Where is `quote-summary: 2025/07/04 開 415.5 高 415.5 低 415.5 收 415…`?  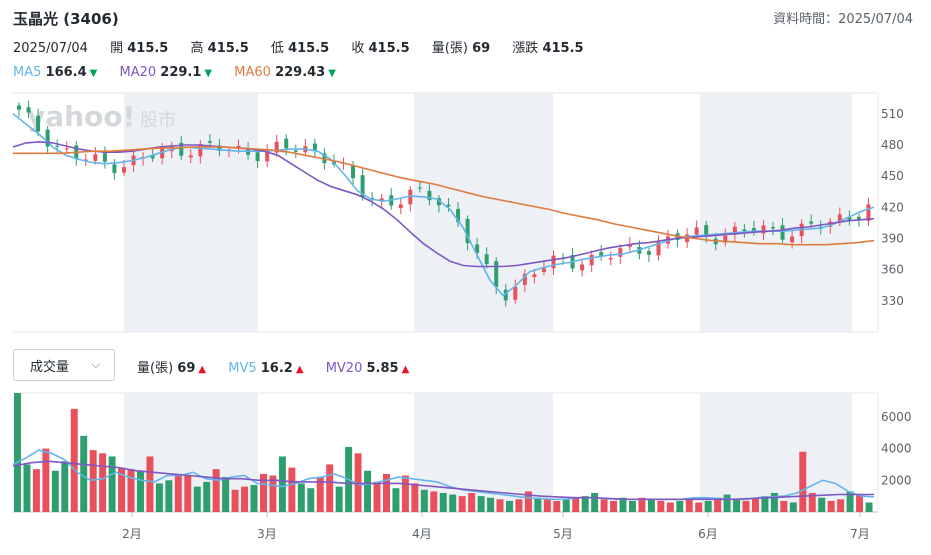 quote-summary: 2025/07/04 開 415.5 高 415.5 低 415.5 收 415… is located at coordinates (307, 46).